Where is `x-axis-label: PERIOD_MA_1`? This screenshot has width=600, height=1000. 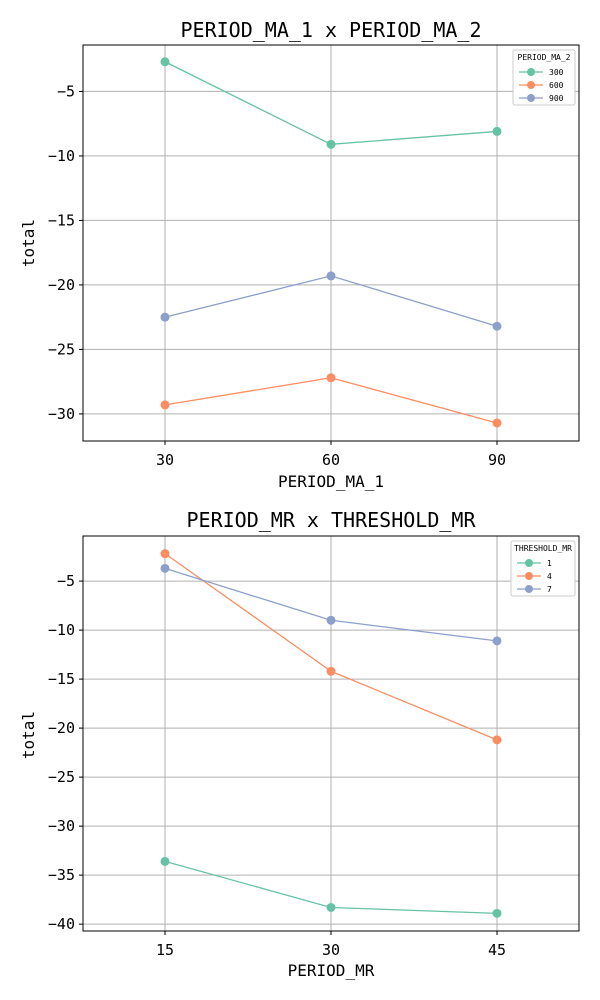
x-axis-label: PERIOD_MA_1 is located at coordinates (331, 481).